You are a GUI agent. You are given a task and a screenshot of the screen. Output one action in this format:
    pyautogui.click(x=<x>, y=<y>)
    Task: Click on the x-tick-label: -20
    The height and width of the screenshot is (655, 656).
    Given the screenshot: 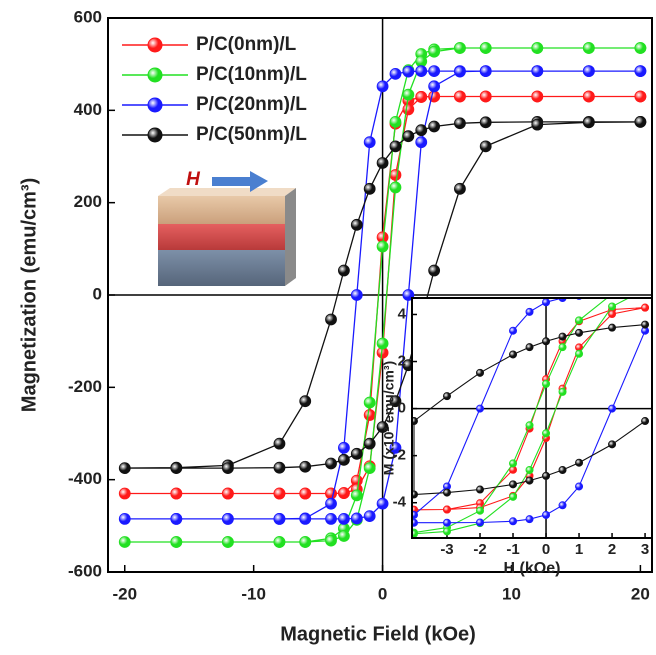 What is the action you would take?
    pyautogui.click(x=124, y=593)
    